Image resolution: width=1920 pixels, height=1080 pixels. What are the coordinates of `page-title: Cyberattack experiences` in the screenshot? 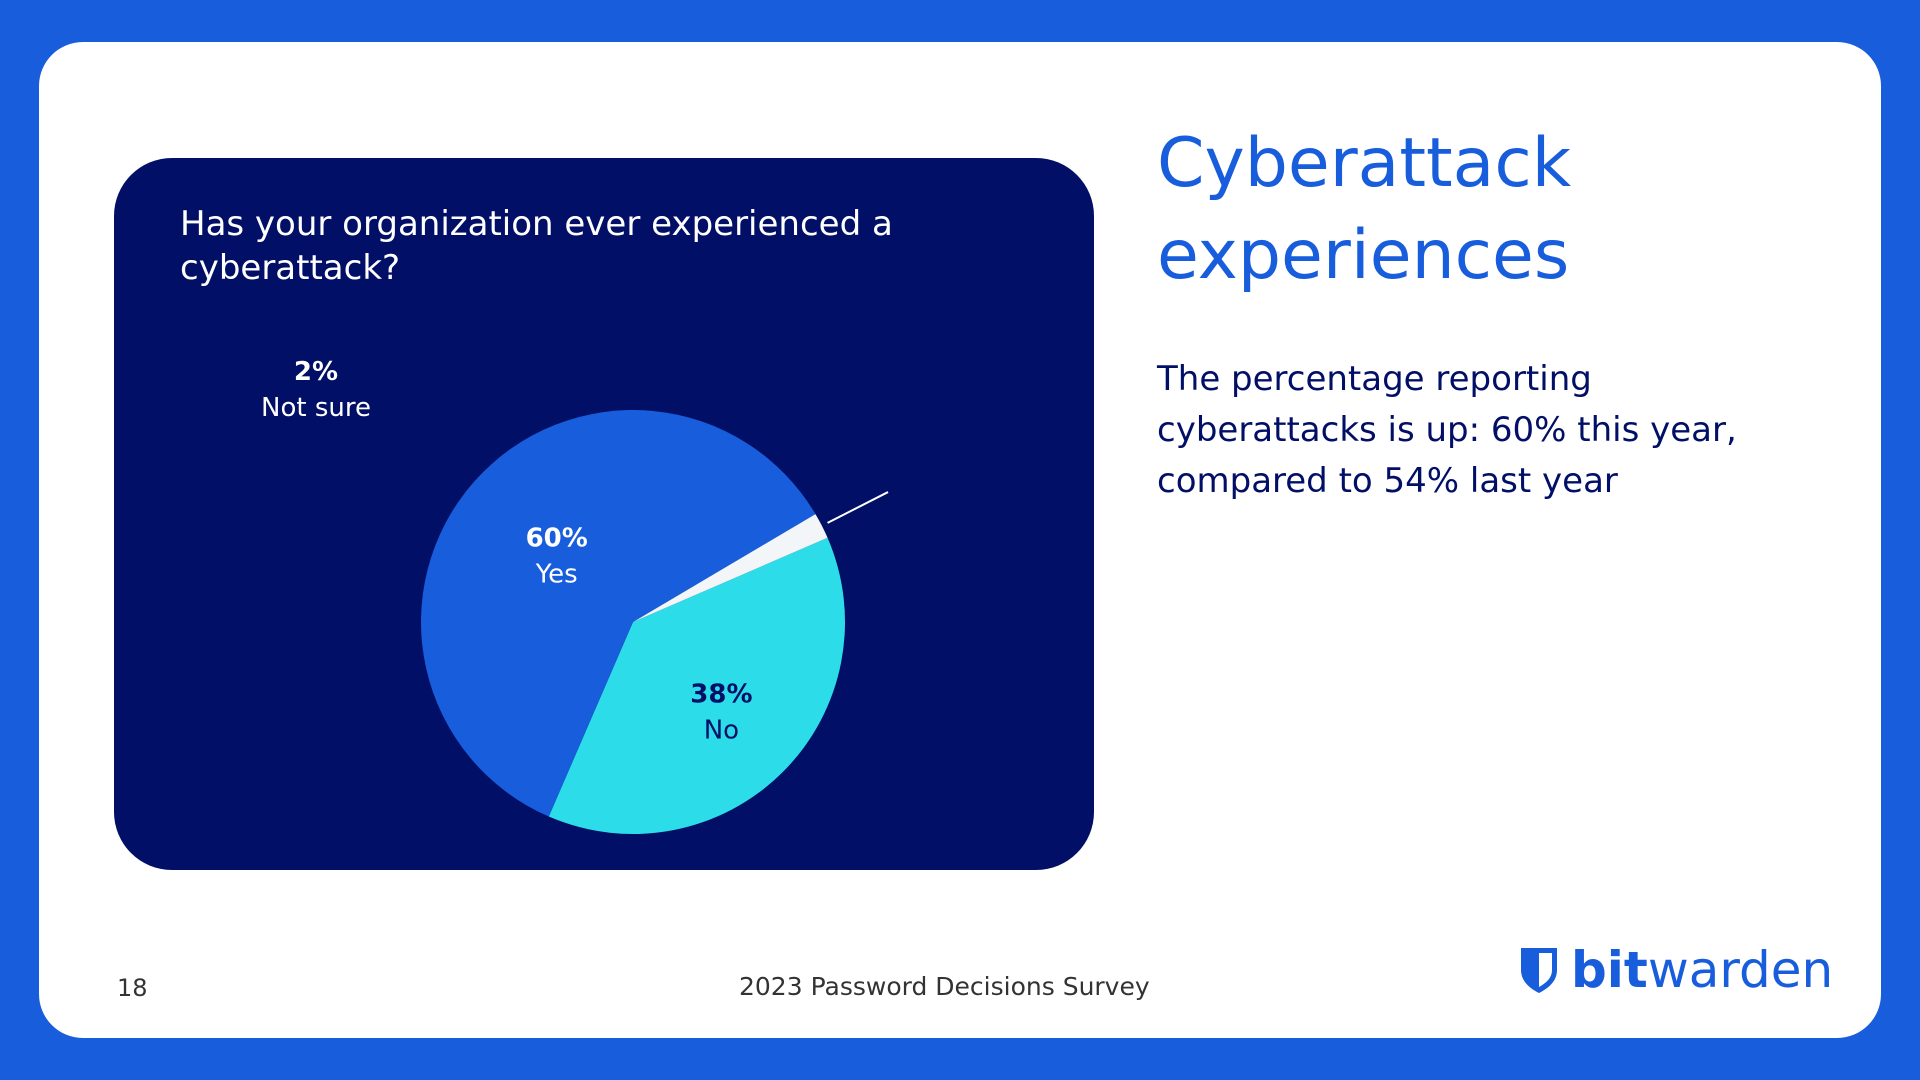 It's located at (1364, 210).